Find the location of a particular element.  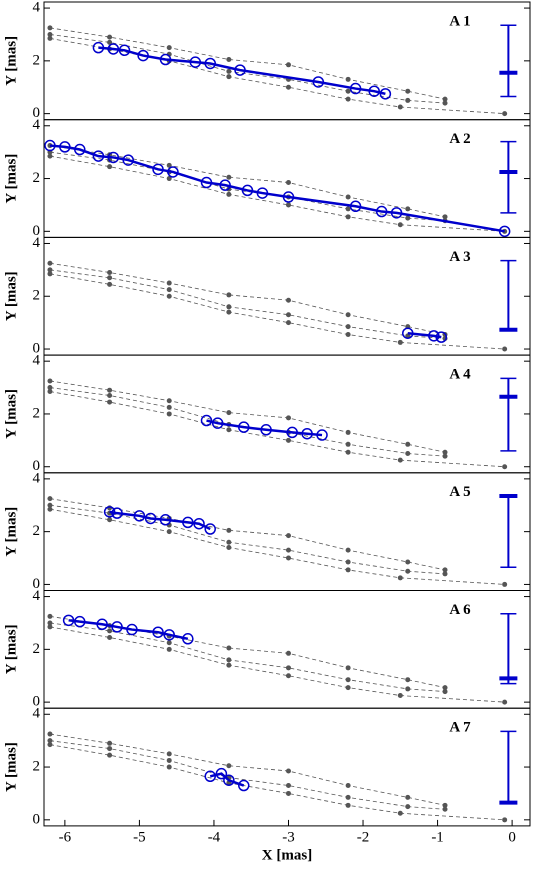

panel-label: A 2 is located at coordinates (459, 139).